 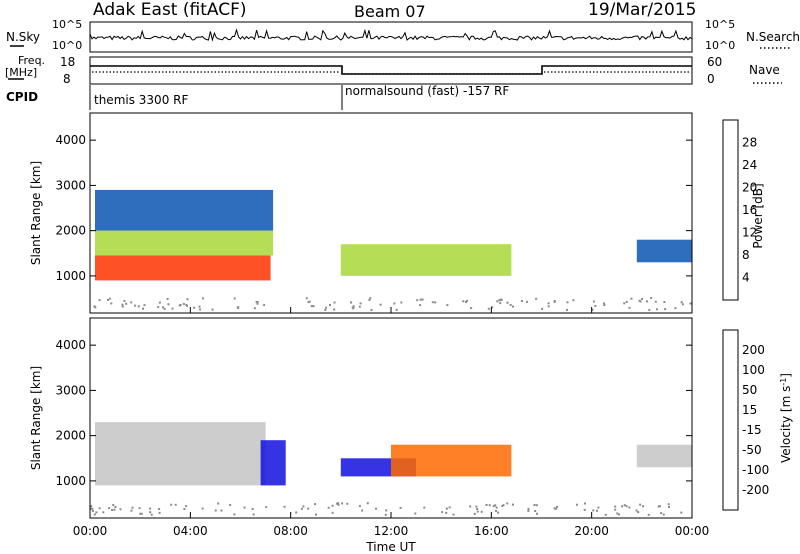 What do you see at coordinates (390, 547) in the screenshot?
I see `xlabel: Time UT` at bounding box center [390, 547].